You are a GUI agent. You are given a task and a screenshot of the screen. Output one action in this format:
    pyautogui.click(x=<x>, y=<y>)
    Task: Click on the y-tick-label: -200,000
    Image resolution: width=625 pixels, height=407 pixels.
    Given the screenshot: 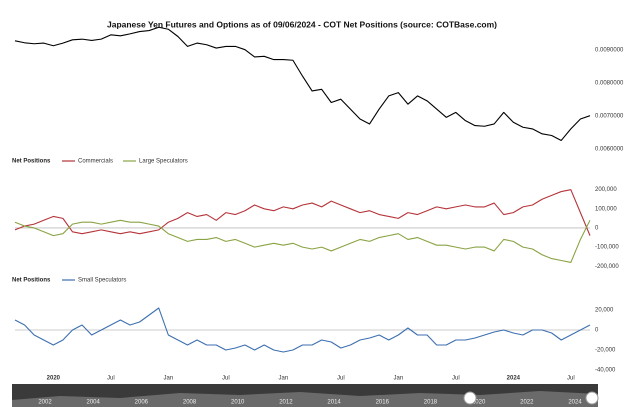 What is the action you would take?
    pyautogui.click(x=607, y=267)
    